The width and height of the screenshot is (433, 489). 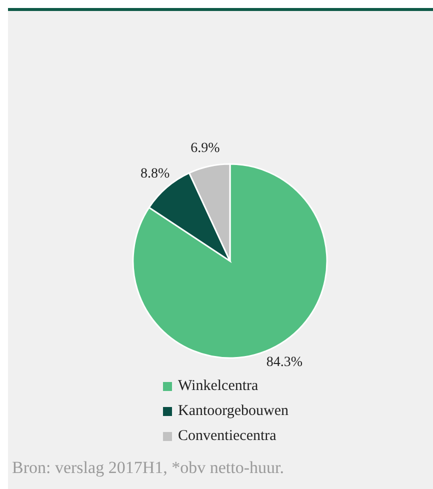 What do you see at coordinates (205, 148) in the screenshot?
I see `data-label: 6.9%` at bounding box center [205, 148].